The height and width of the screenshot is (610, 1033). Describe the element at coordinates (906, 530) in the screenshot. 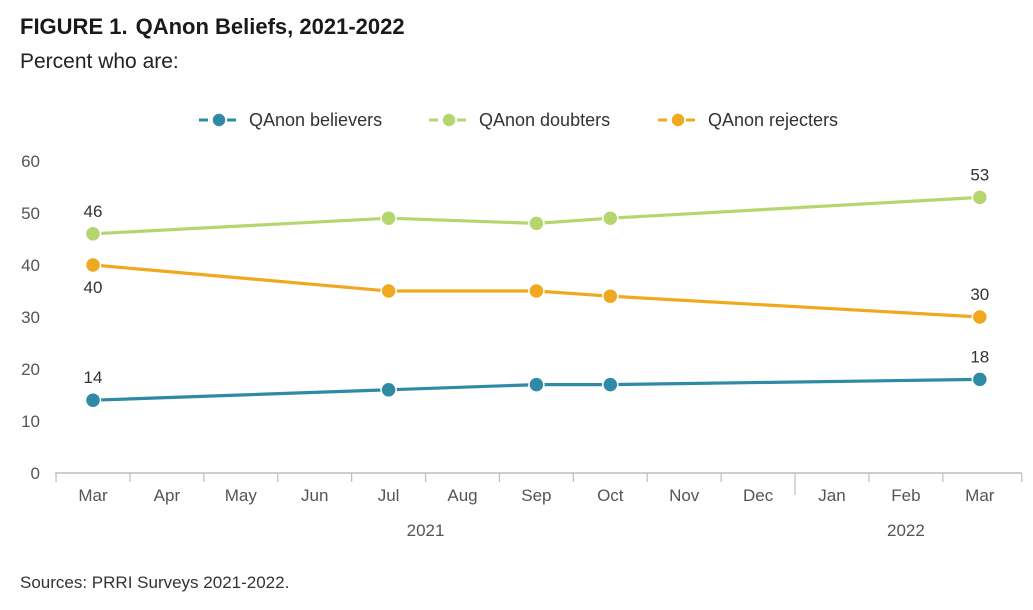

I see `x-year-label: 2022` at that location.